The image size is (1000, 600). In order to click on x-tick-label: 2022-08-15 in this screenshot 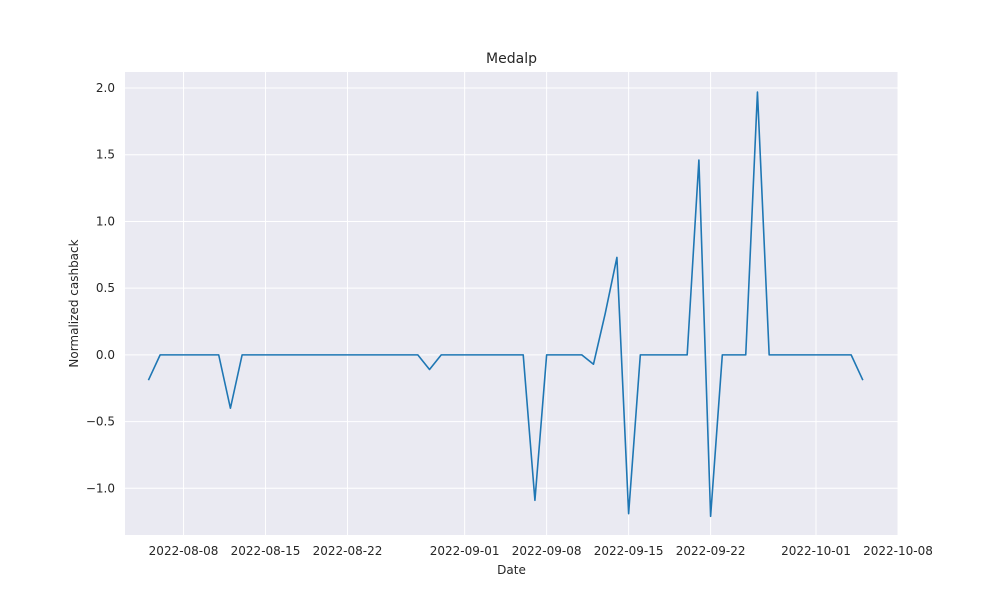, I will do `click(266, 551)`.